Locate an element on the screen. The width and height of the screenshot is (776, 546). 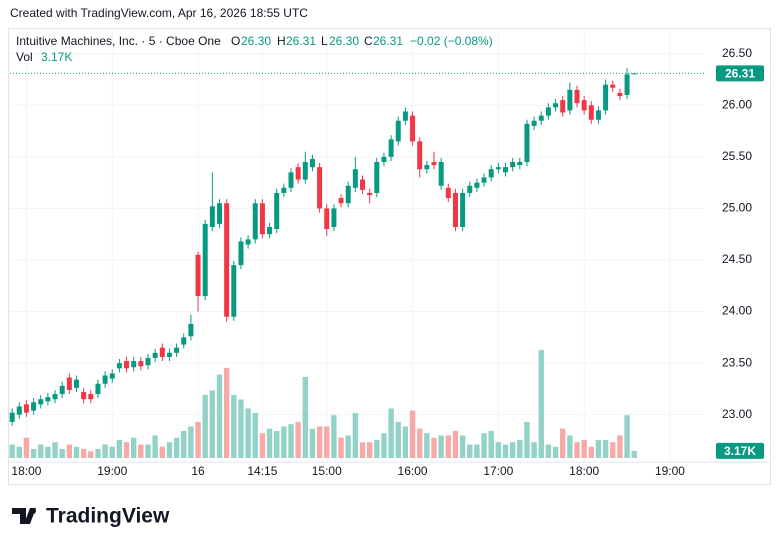
x-tick-label: 17:00 is located at coordinates (498, 471).